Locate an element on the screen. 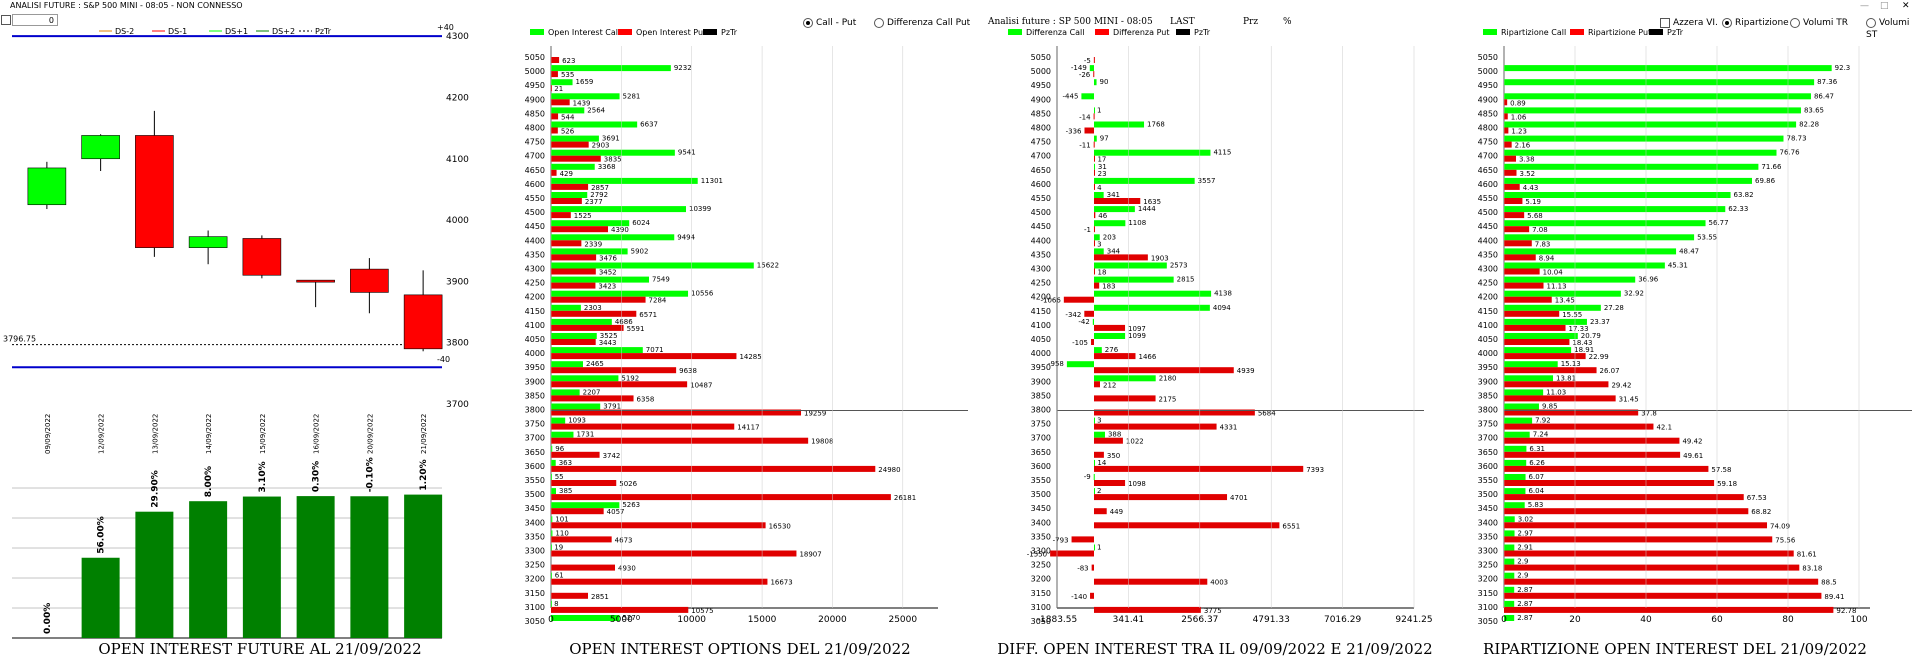 The width and height of the screenshot is (1920, 665). put-bar-label: 4 is located at coordinates (1099, 188).